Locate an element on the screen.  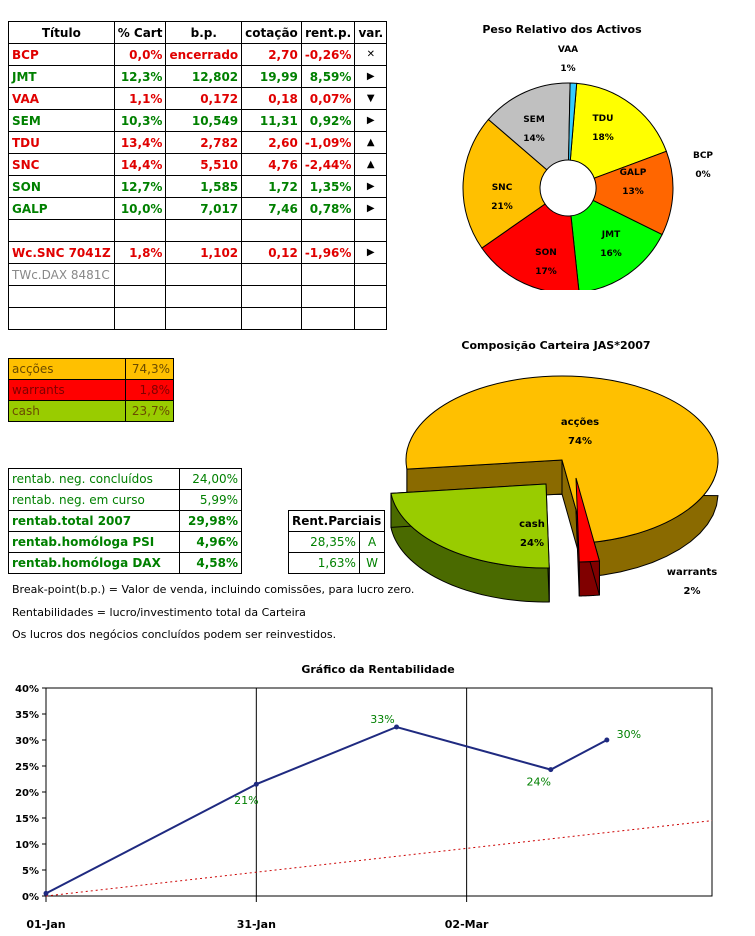
rentab-value: 4,96% is located at coordinates (210, 542).